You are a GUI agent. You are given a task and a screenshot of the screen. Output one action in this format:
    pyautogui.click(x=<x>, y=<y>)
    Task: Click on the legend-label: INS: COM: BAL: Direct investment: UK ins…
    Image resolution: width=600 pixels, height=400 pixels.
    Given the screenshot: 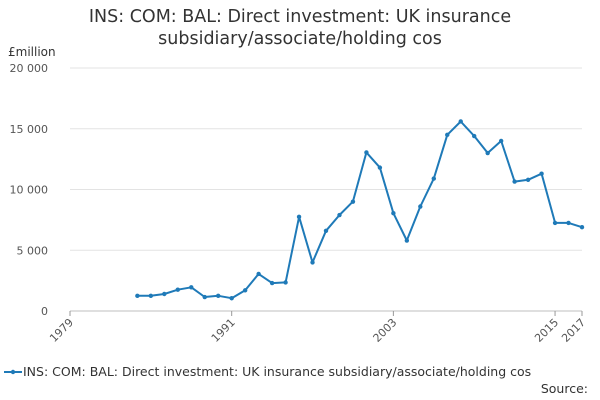 What is the action you would take?
    pyautogui.click(x=277, y=371)
    